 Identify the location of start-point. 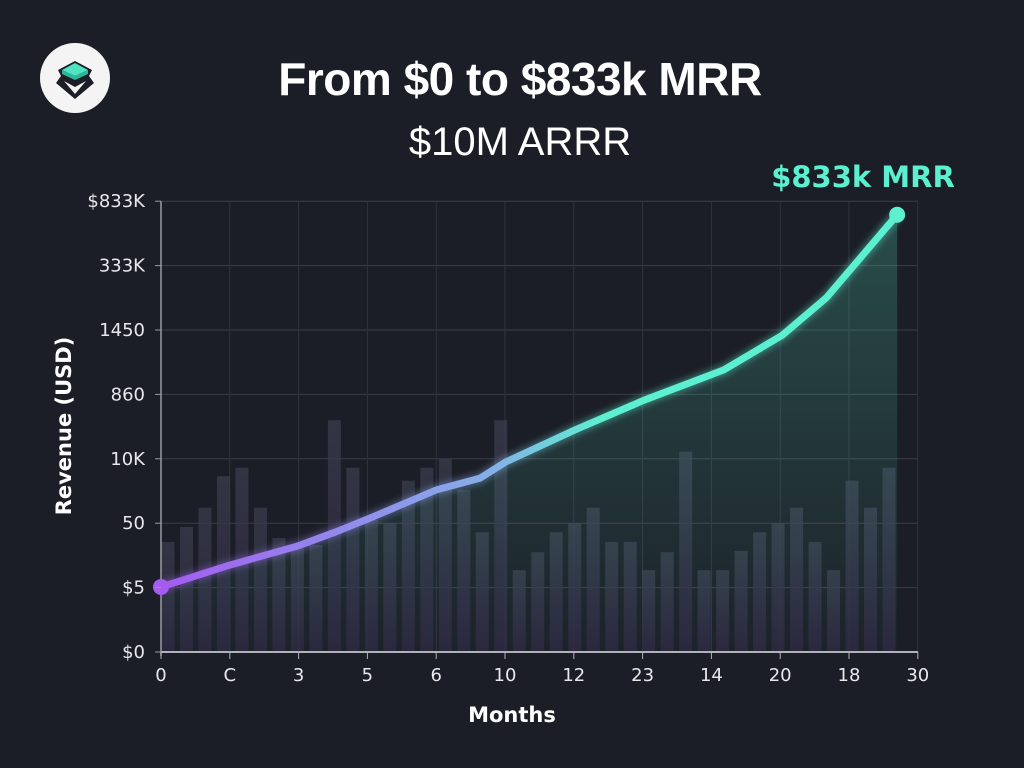
(161, 586).